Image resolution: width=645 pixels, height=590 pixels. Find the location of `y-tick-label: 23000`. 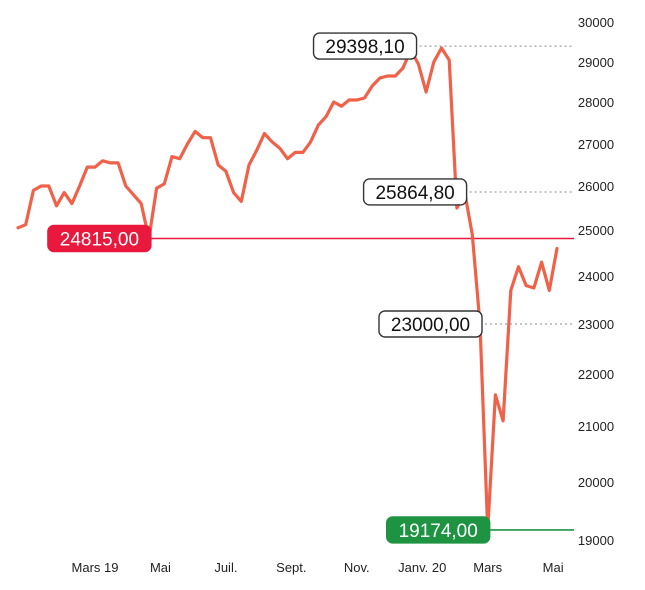

y-tick-label: 23000 is located at coordinates (596, 324).